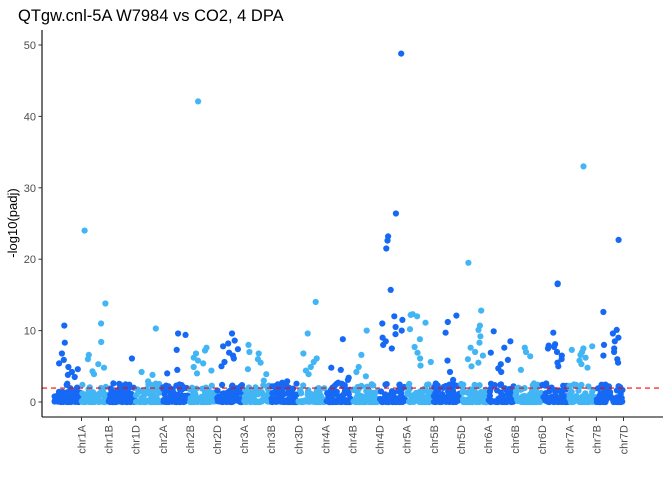 The height and width of the screenshot is (480, 672). I want to click on x-tick-label: chr2B, so click(191, 439).